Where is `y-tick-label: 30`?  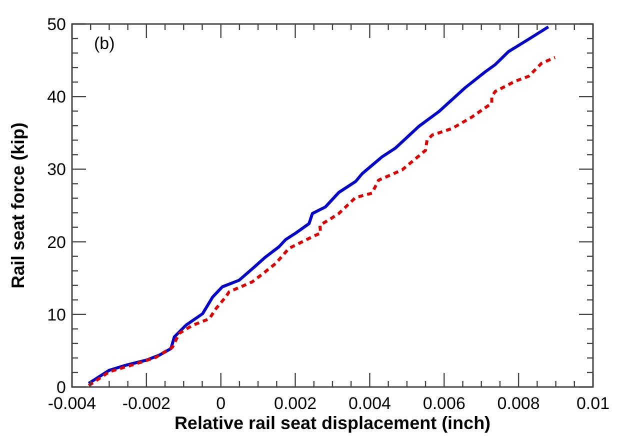 y-tick-label: 30 is located at coordinates (56, 170).